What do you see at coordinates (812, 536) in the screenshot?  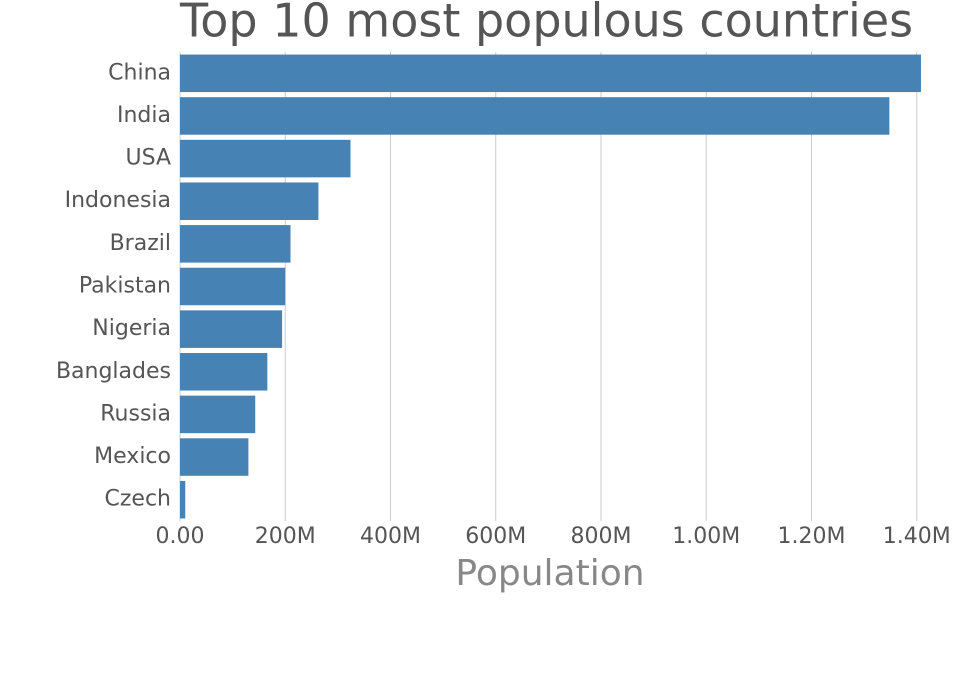 I see `x-tick-label: 1.20M` at bounding box center [812, 536].